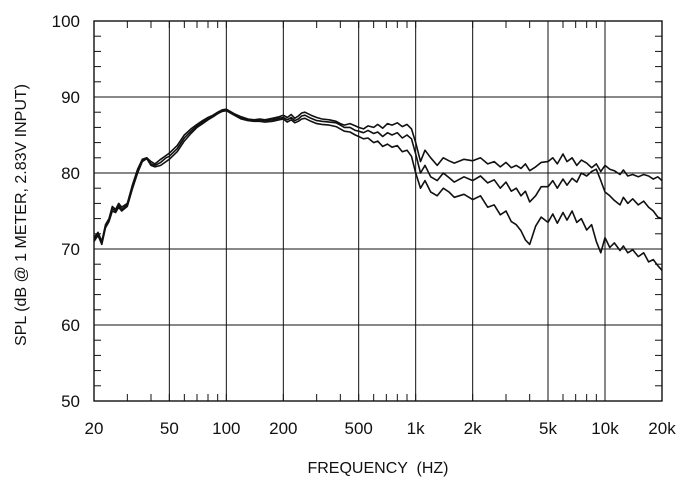 The height and width of the screenshot is (490, 690). I want to click on x-tick-label: 10k, so click(605, 428).